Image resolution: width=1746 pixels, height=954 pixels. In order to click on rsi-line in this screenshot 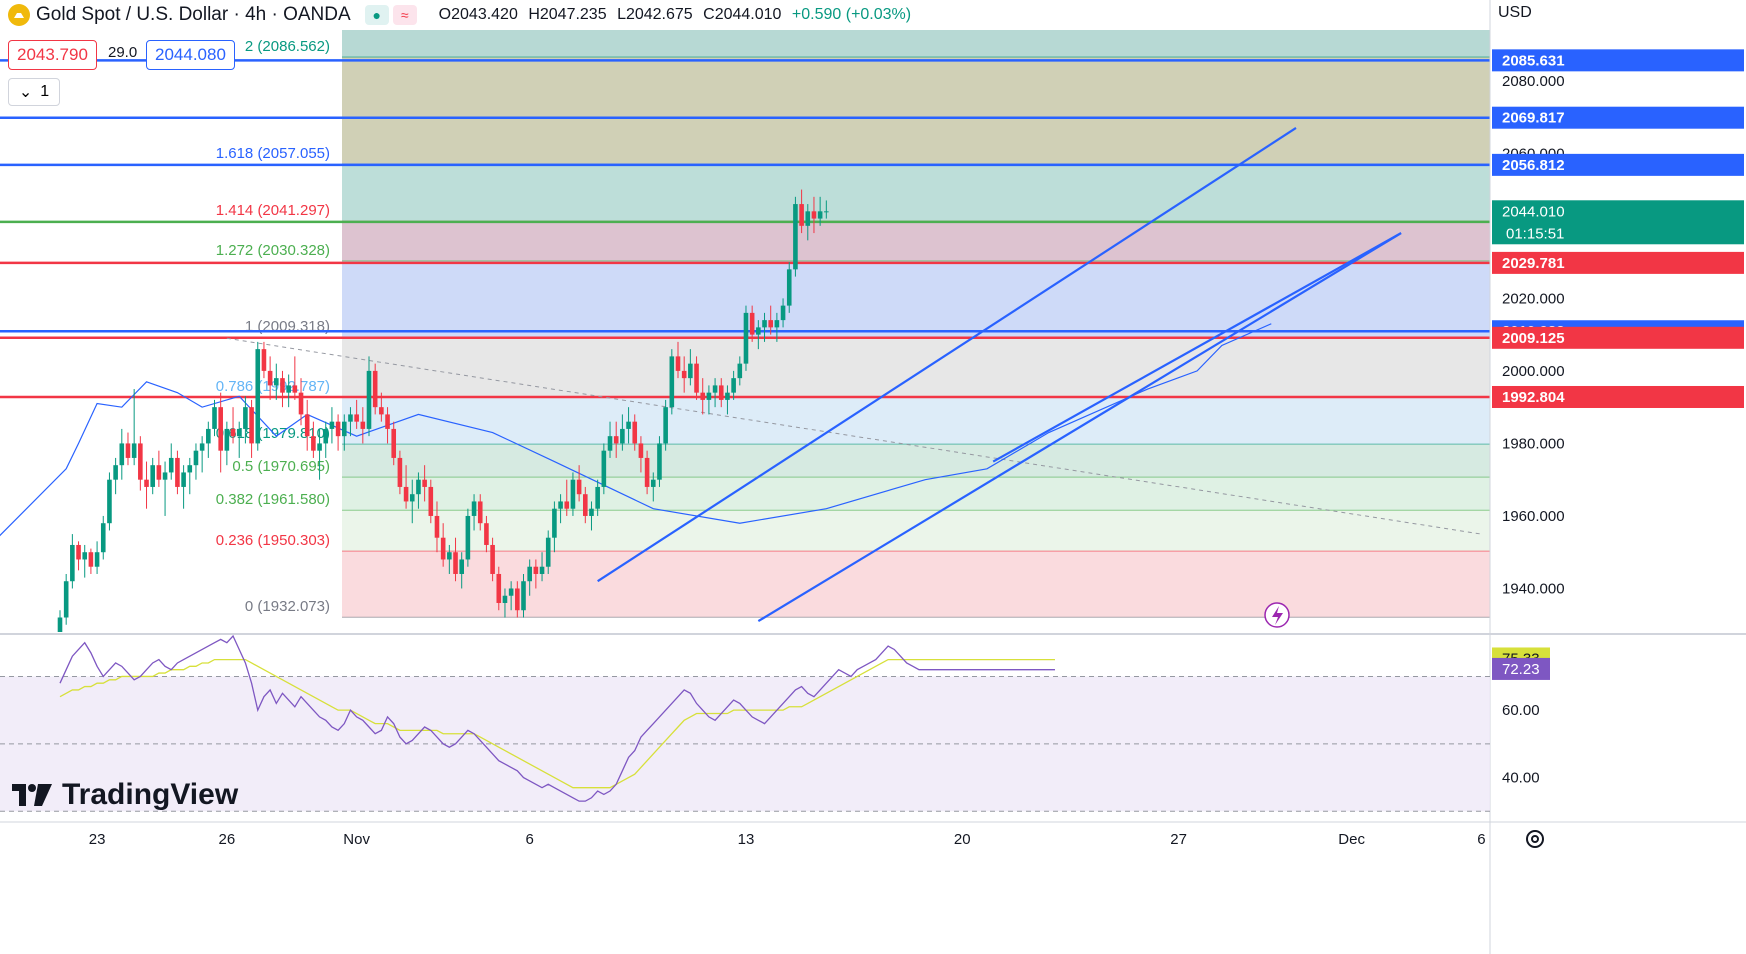, I will do `click(557, 718)`.